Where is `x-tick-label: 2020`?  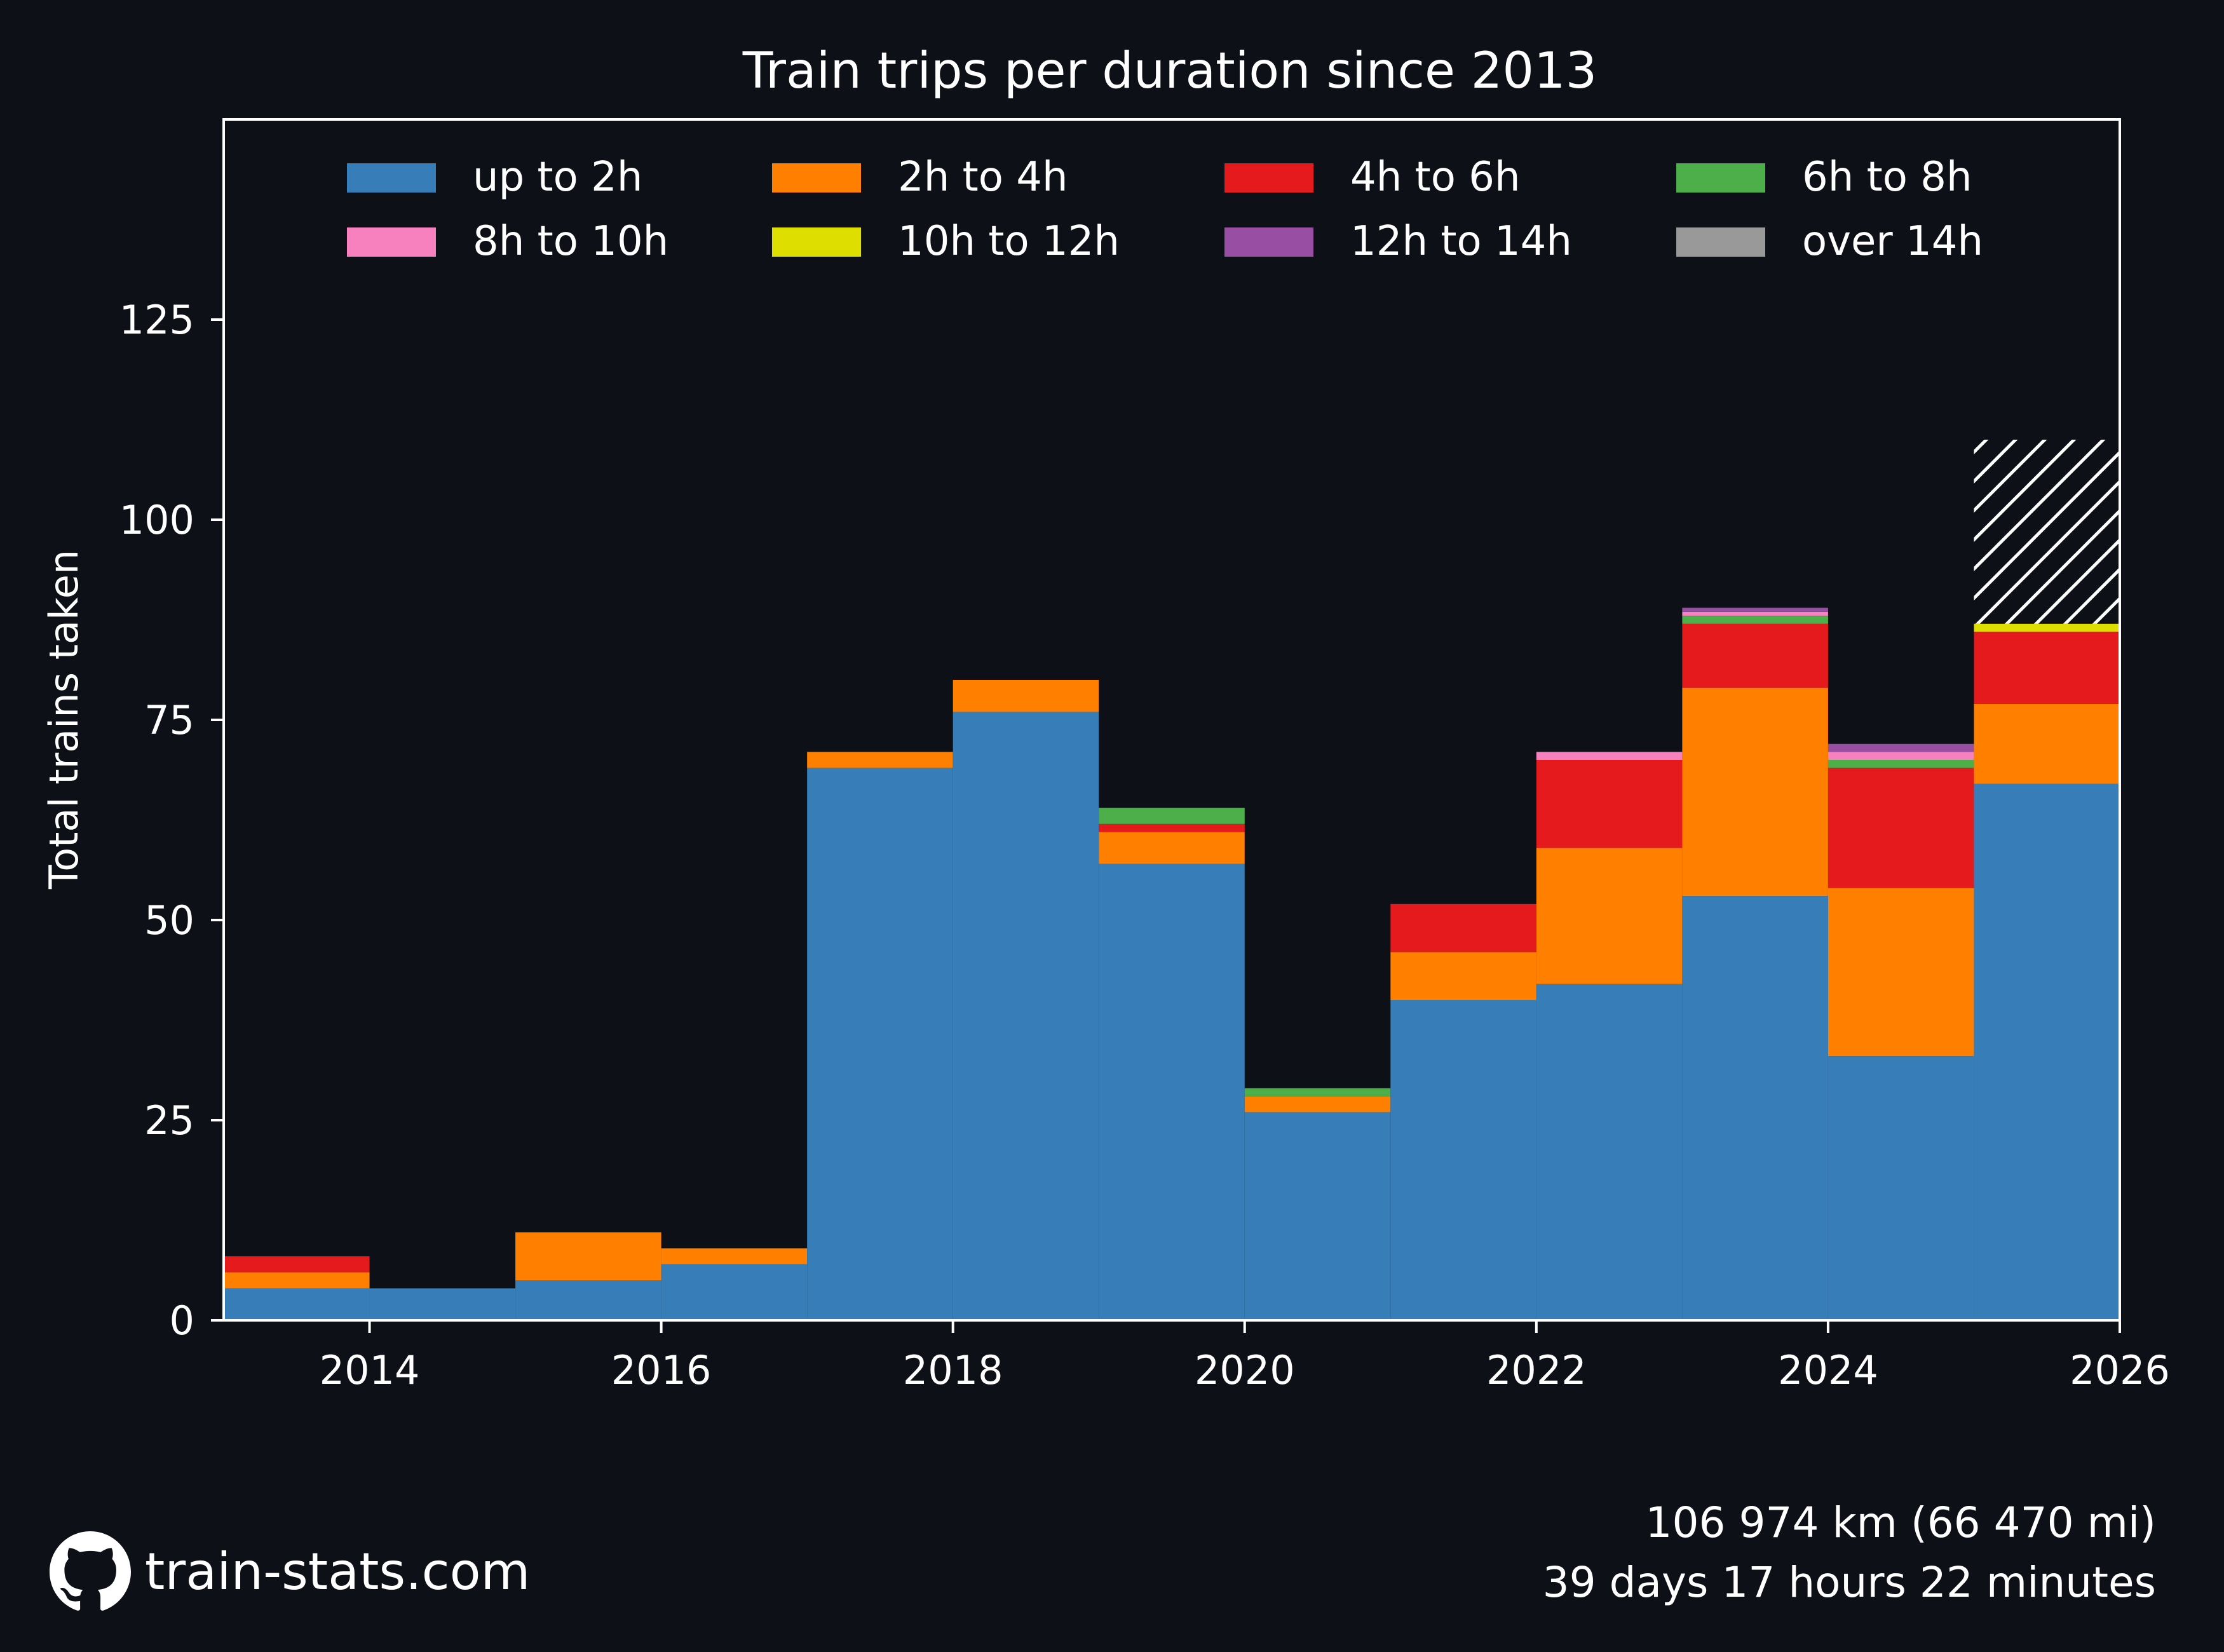 x-tick-label: 2020 is located at coordinates (1245, 1370).